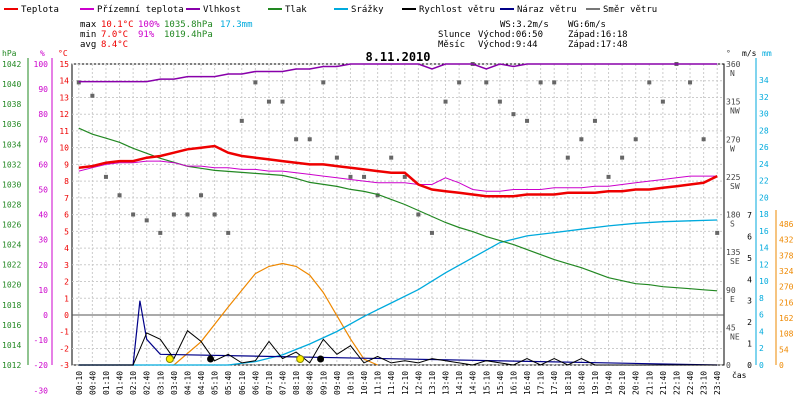 The width and height of the screenshot is (800, 400). Describe the element at coordinates (242, 383) in the screenshot. I see `x-tick-label: 06:10` at that location.